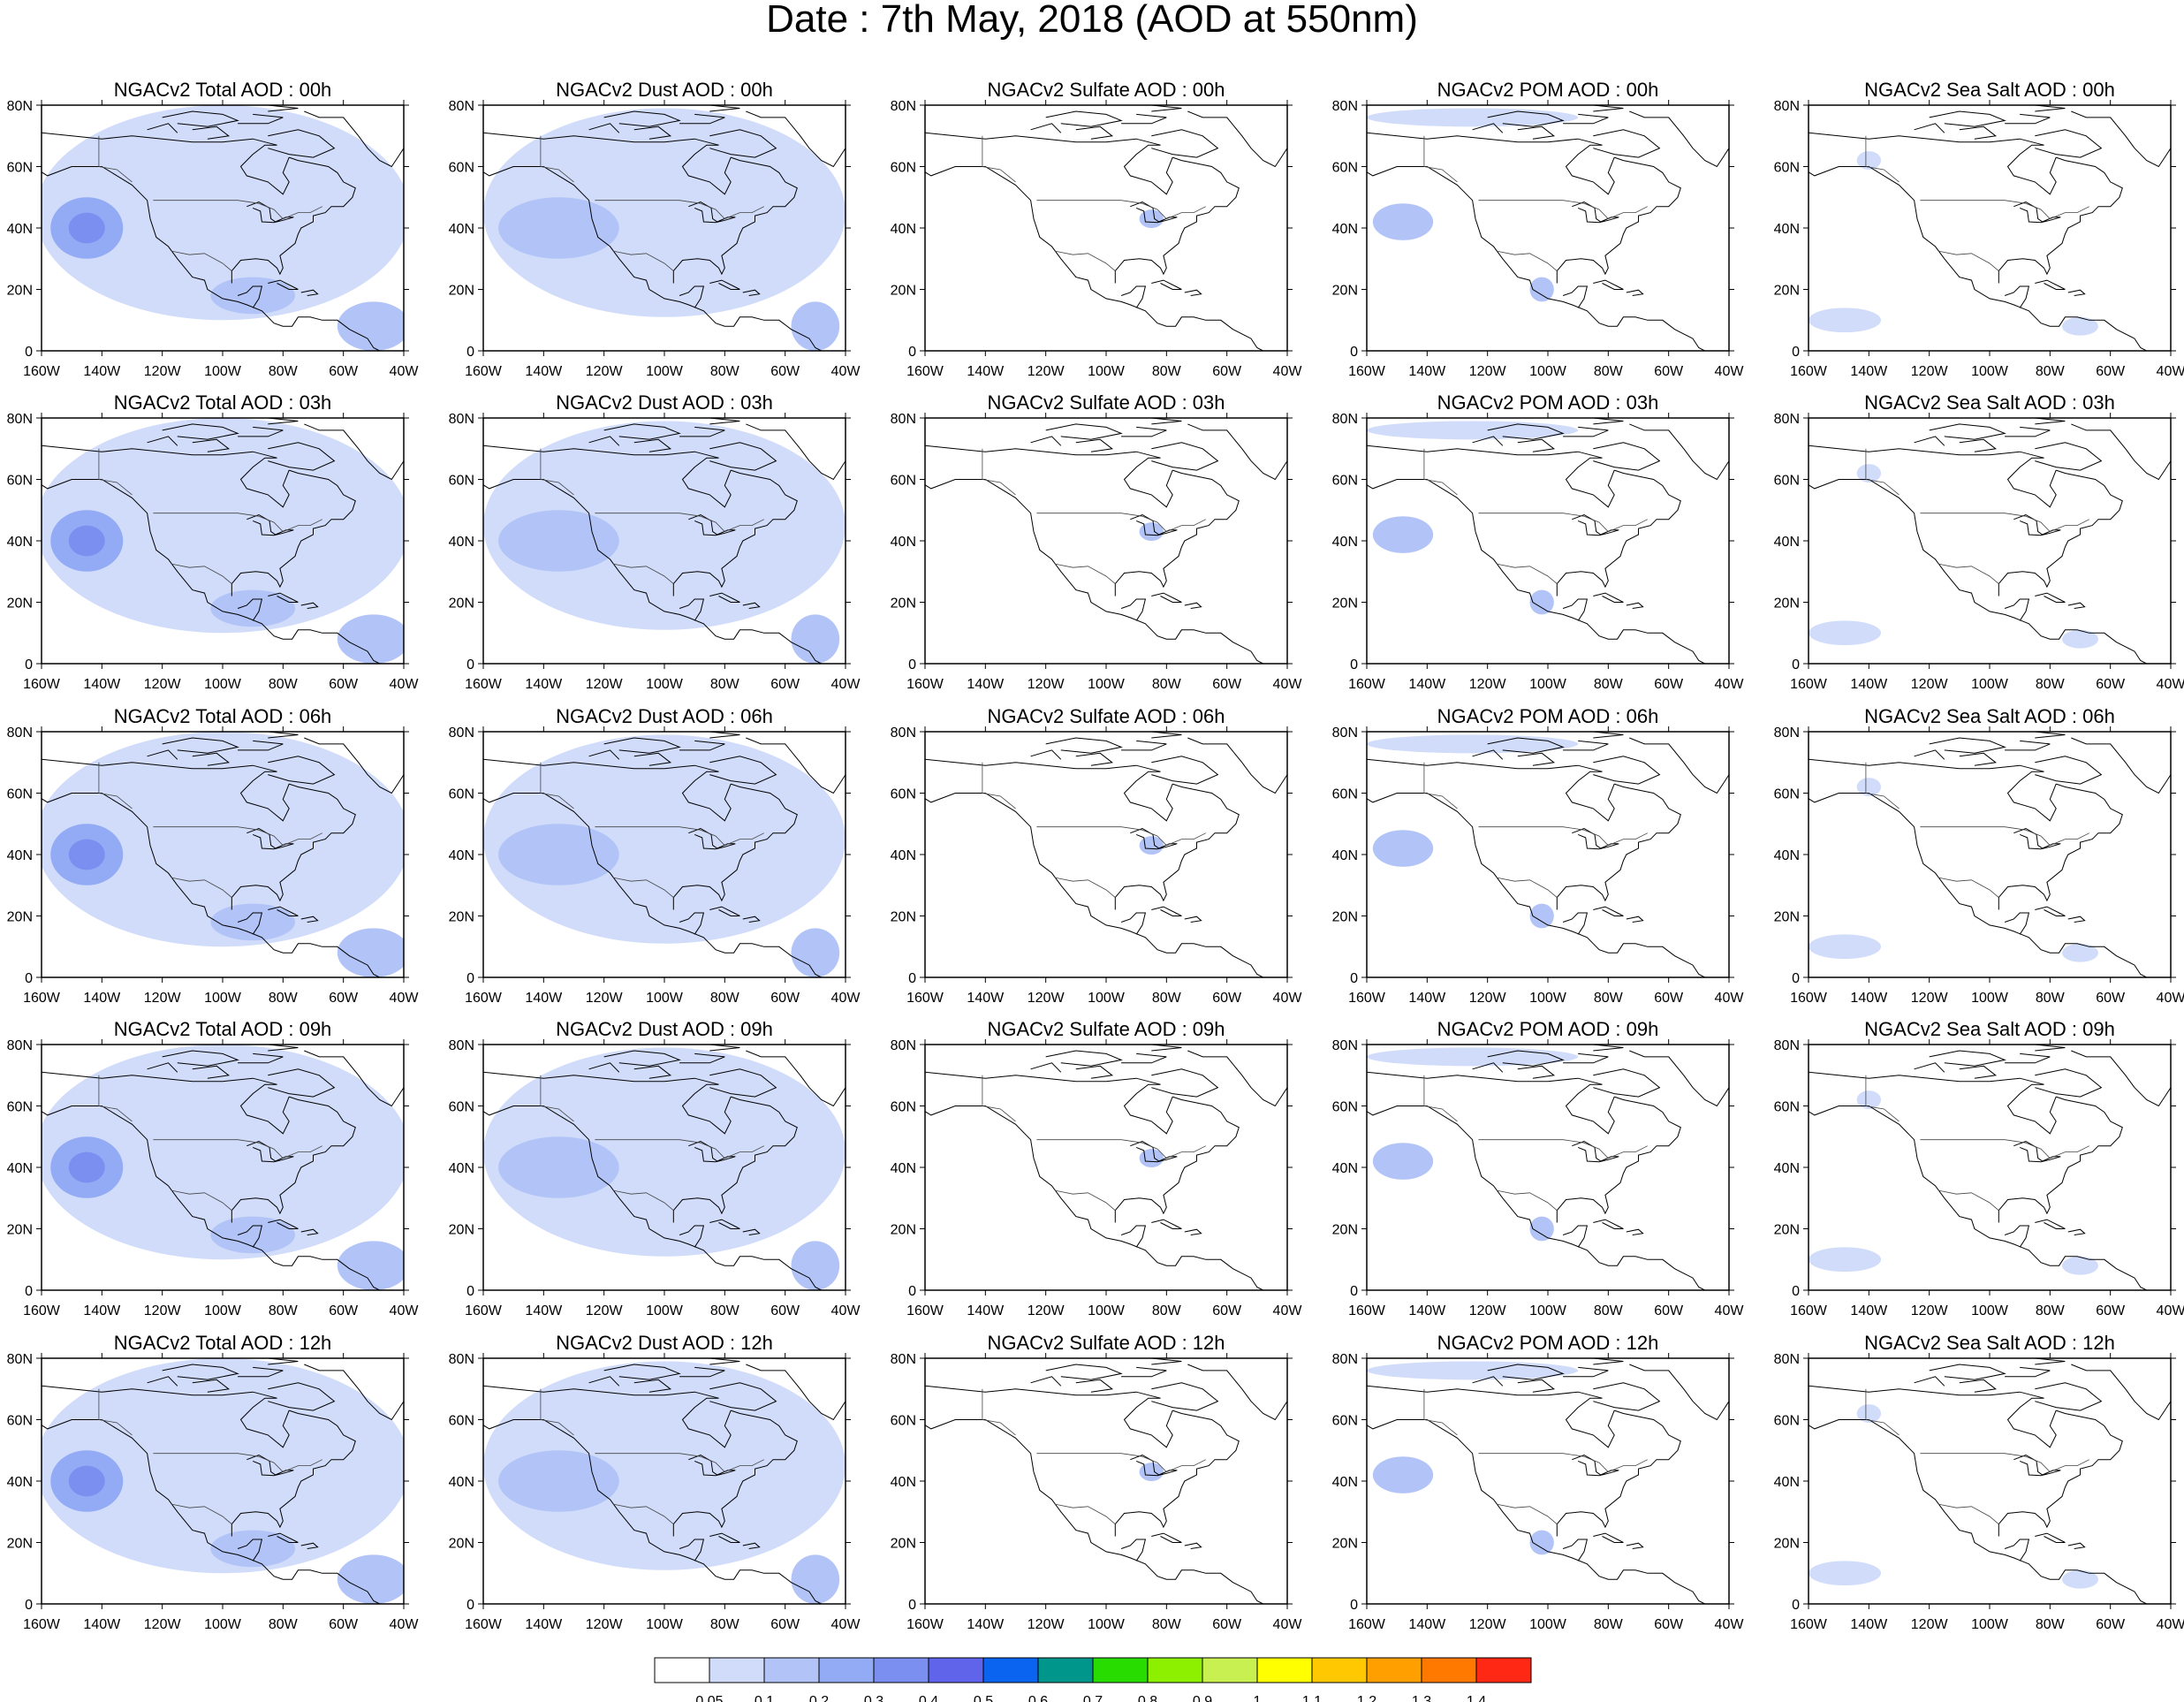  I want to click on panel-title: NGACv2 POM AOD : 09h, so click(1548, 1029).